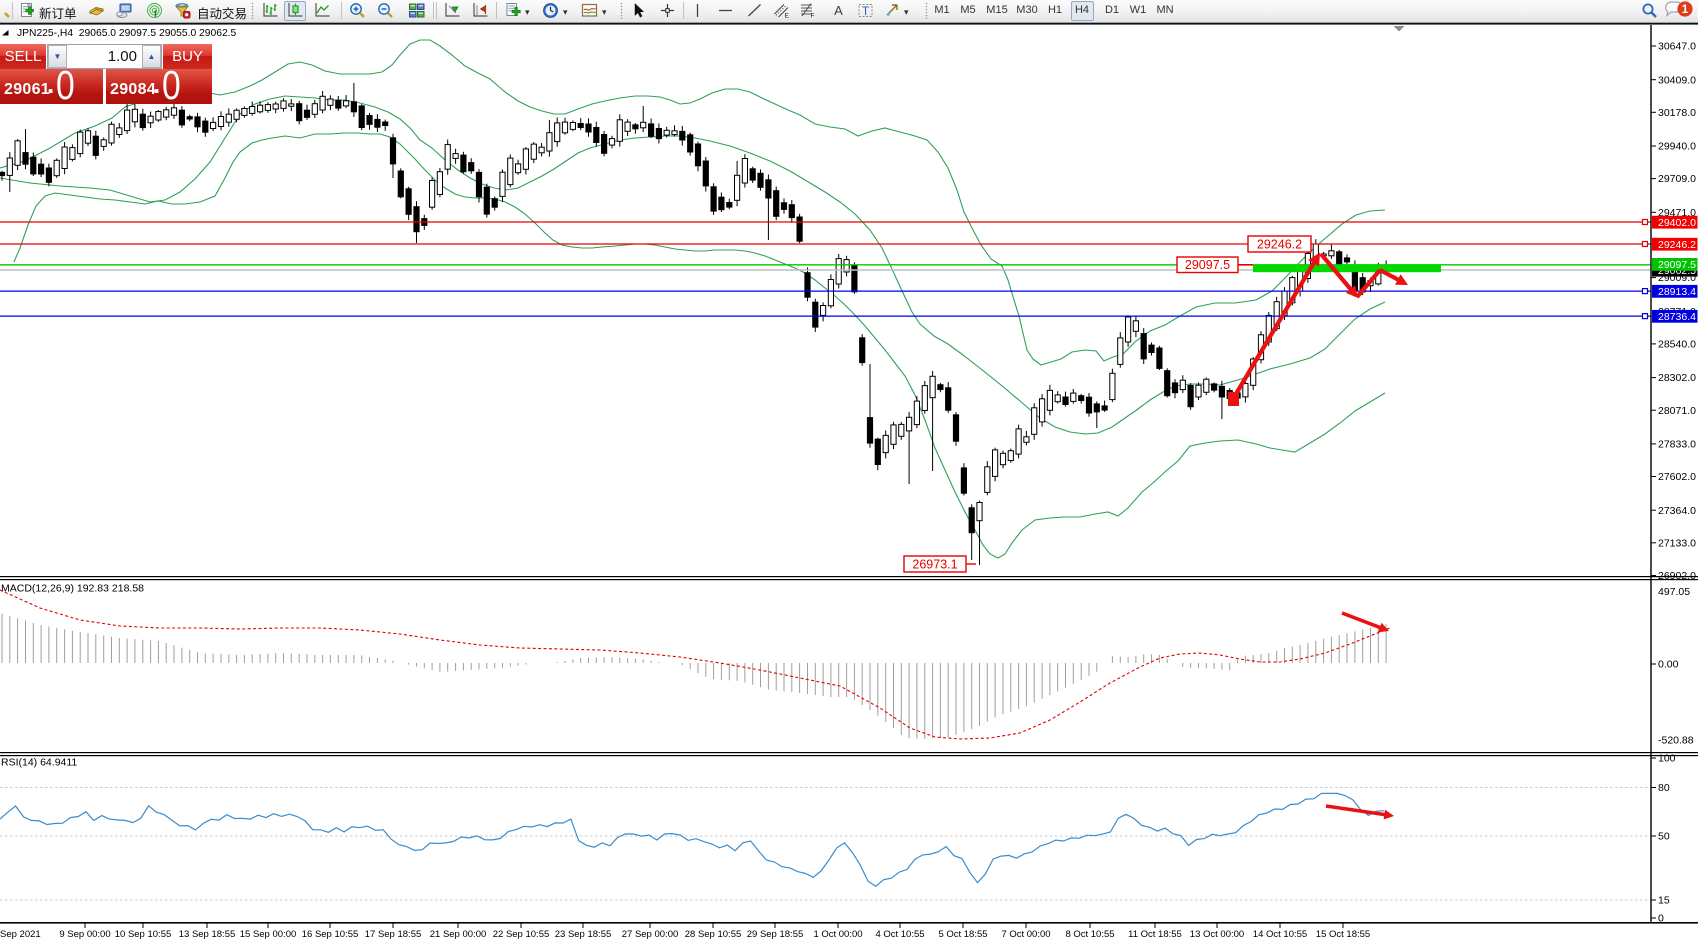 The height and width of the screenshot is (945, 1698). What do you see at coordinates (1155, 934) in the screenshot?
I see `svg-text: 11 Oct 18:55` at bounding box center [1155, 934].